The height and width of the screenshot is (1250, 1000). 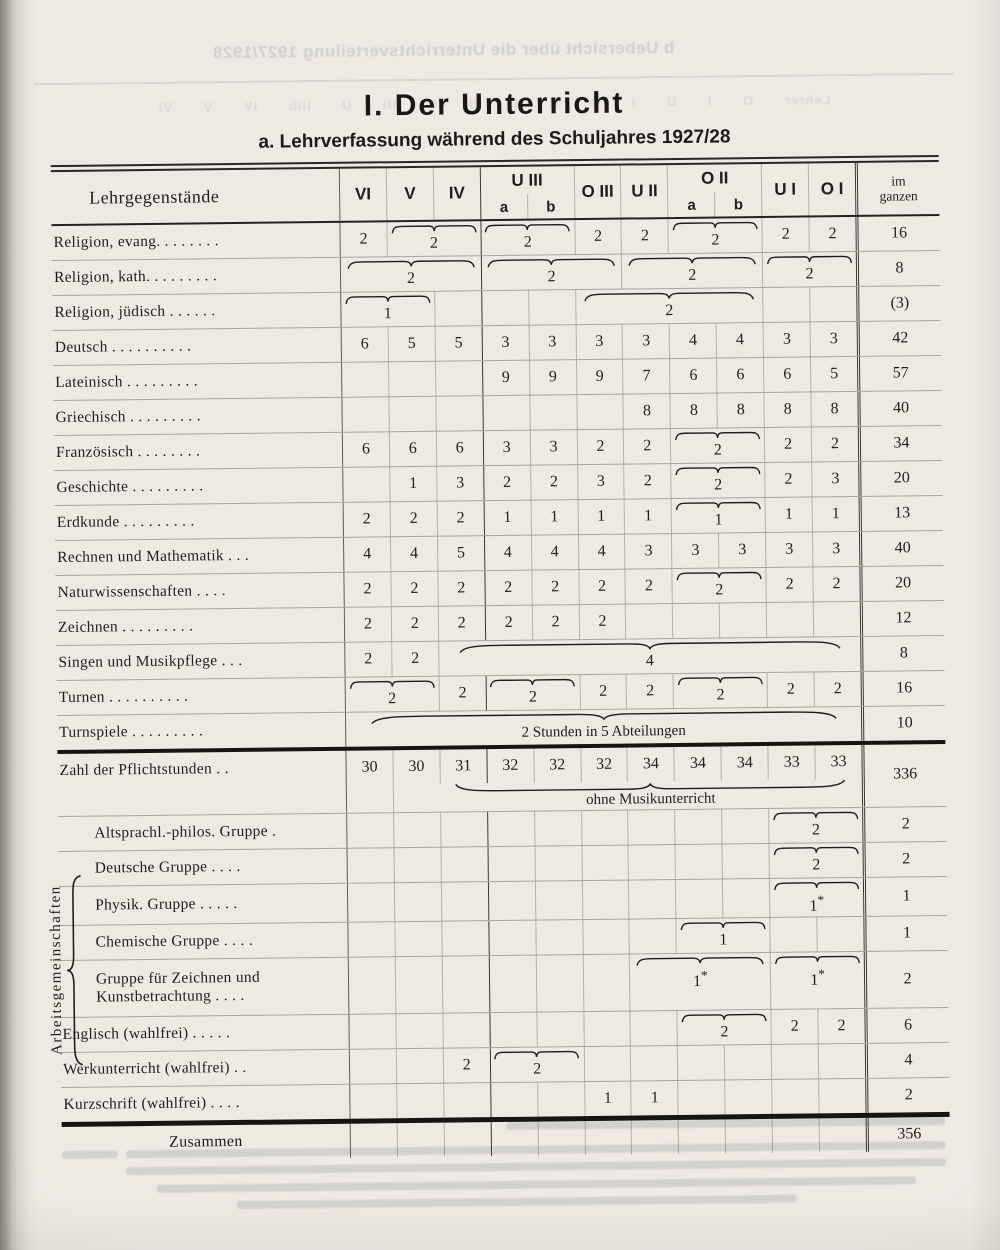 What do you see at coordinates (899, 408) in the screenshot?
I see `row-total-cell: 40` at bounding box center [899, 408].